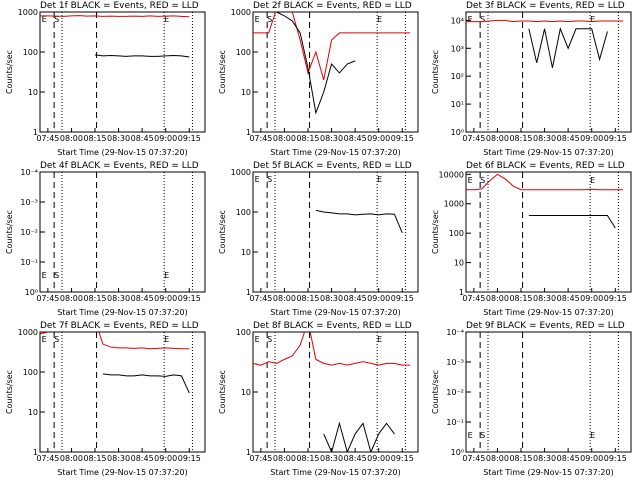 The image size is (640, 480). I want to click on y-tick-label: 10⁻⁴, so click(455, 332).